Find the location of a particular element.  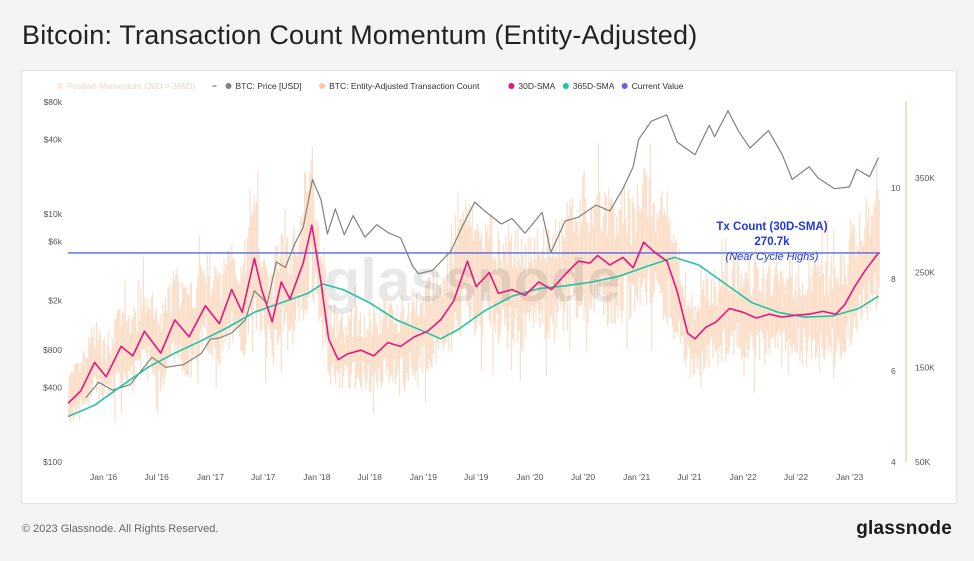

y-left-tick: $100 is located at coordinates (52, 462).